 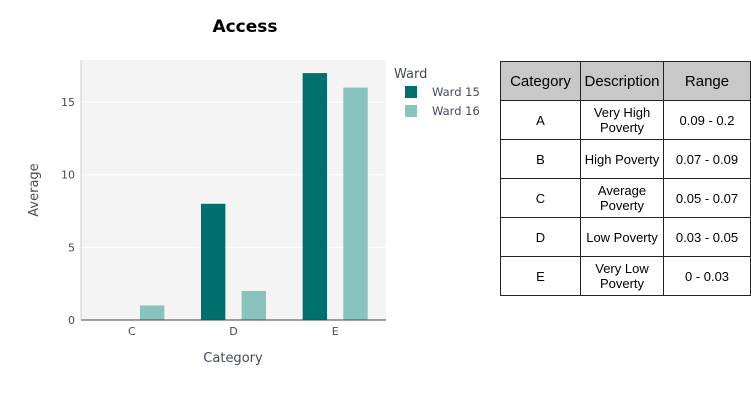 I want to click on table-cell-description: High Poverty, so click(x=622, y=159).